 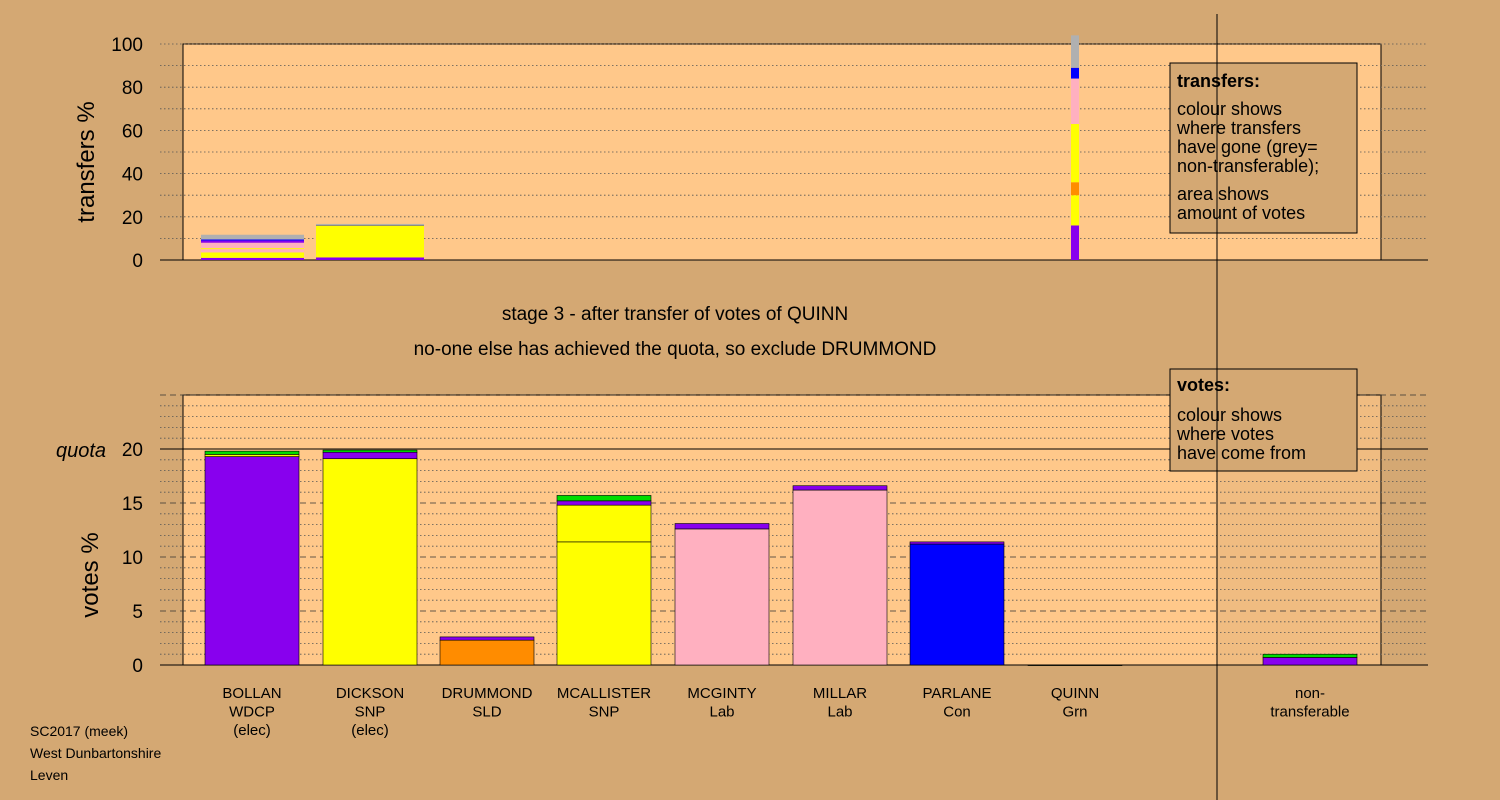 What do you see at coordinates (1310, 693) in the screenshot?
I see `candidate-name: non-` at bounding box center [1310, 693].